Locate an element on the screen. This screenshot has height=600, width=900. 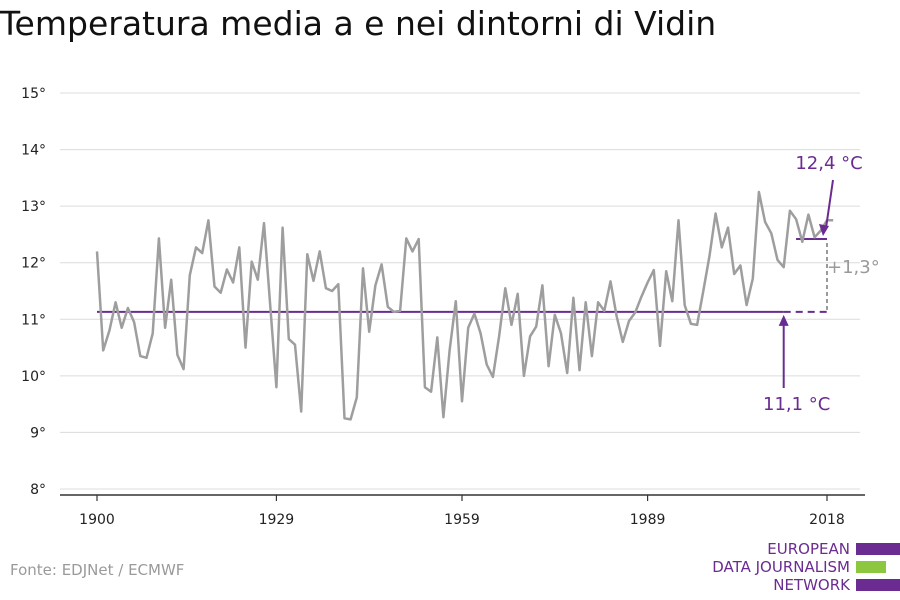
x-tick-label: 1989 is located at coordinates (648, 520).